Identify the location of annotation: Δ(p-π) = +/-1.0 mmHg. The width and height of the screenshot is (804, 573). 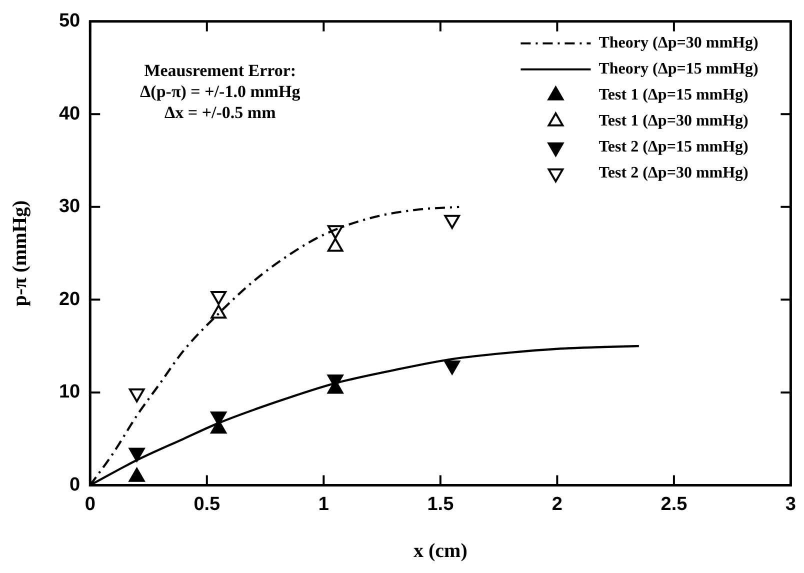
(220, 91).